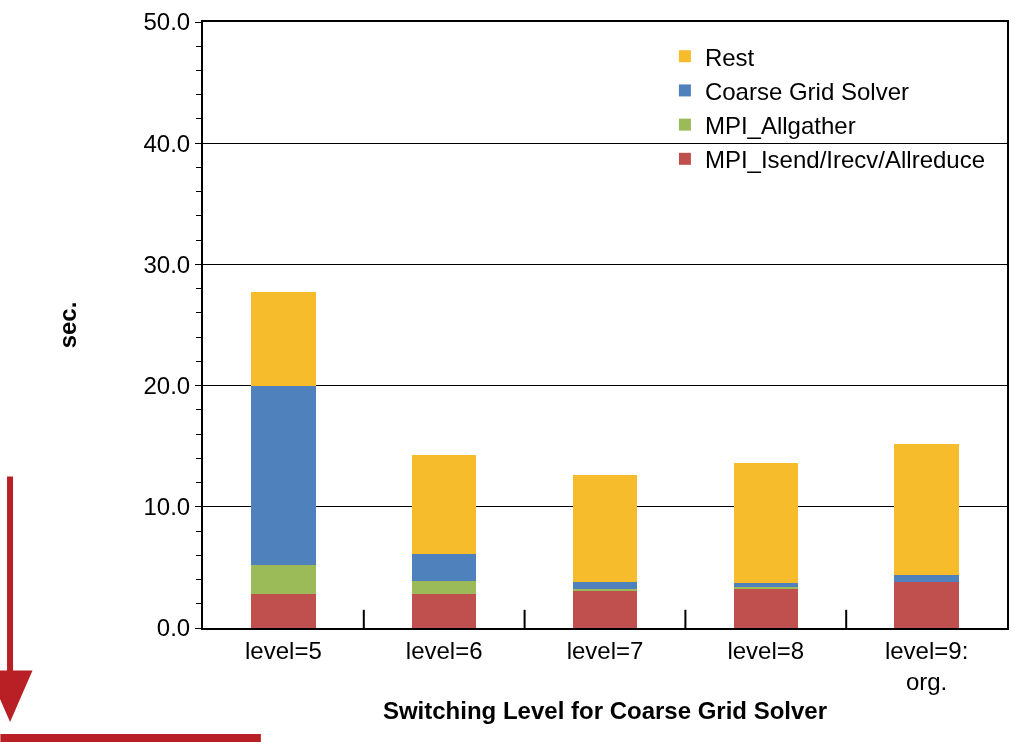 The width and height of the screenshot is (1015, 742). Describe the element at coordinates (605, 650) in the screenshot. I see `x-tick-label: level=7` at that location.